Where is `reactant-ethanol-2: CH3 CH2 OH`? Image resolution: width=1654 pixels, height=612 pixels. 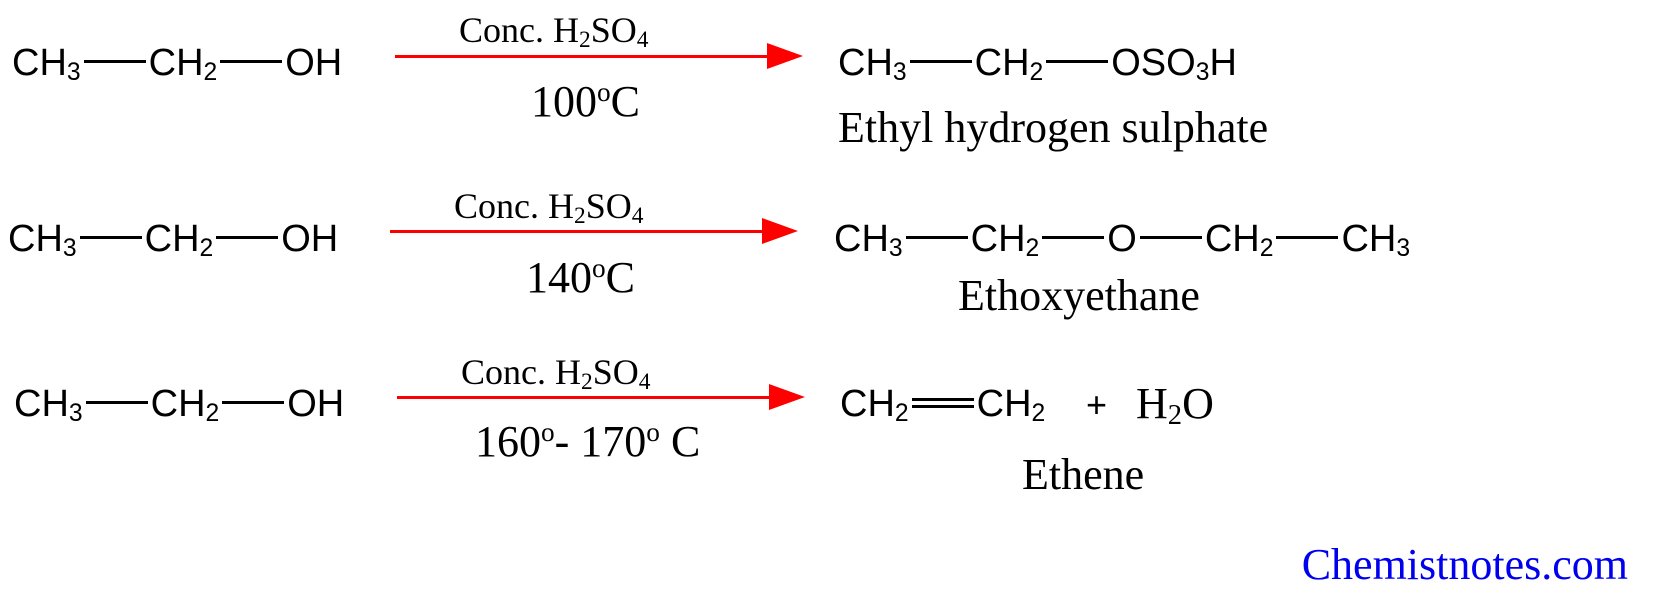 reactant-ethanol-2: CH3 CH2 OH is located at coordinates (173, 239).